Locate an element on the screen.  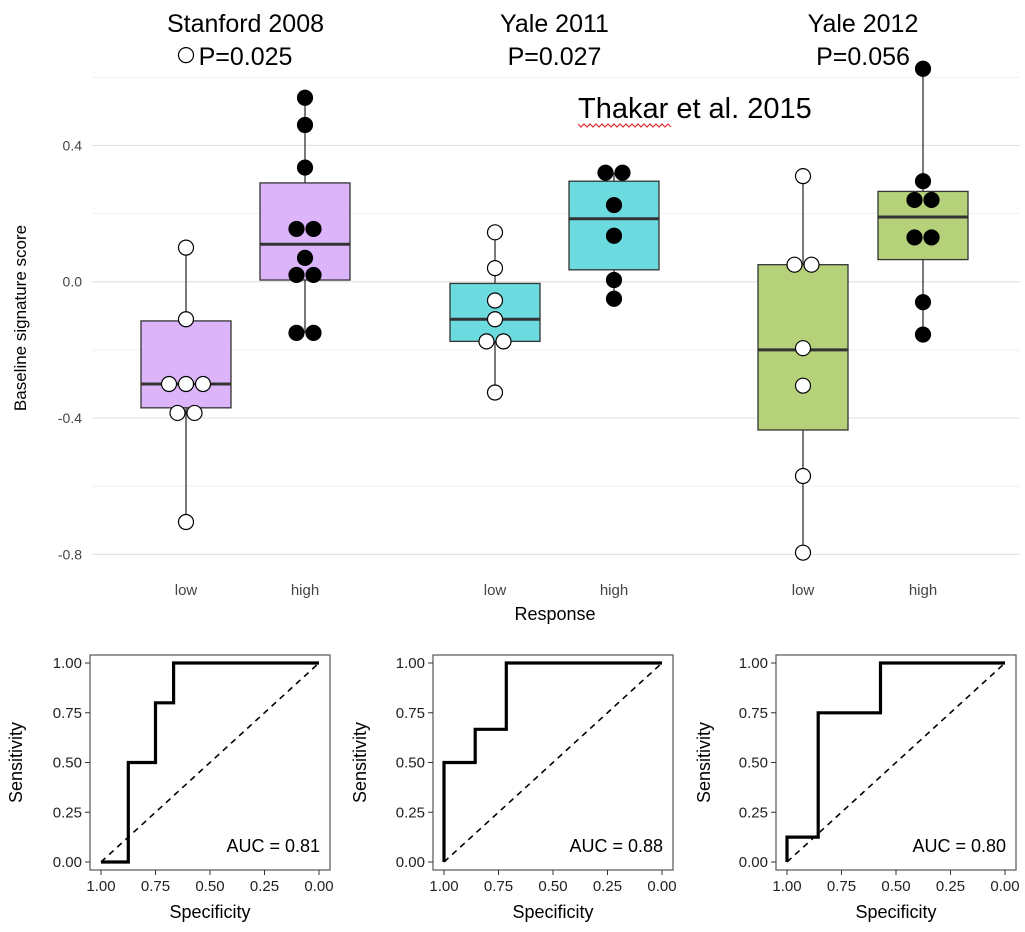
facet-pvalue: P=0.027 is located at coordinates (555, 57).